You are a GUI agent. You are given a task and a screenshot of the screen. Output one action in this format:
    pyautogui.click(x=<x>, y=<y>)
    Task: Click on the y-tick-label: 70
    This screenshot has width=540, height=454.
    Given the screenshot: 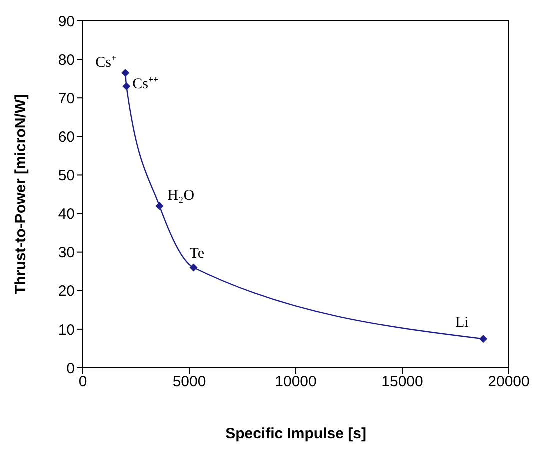 What is the action you would take?
    pyautogui.click(x=66, y=99)
    